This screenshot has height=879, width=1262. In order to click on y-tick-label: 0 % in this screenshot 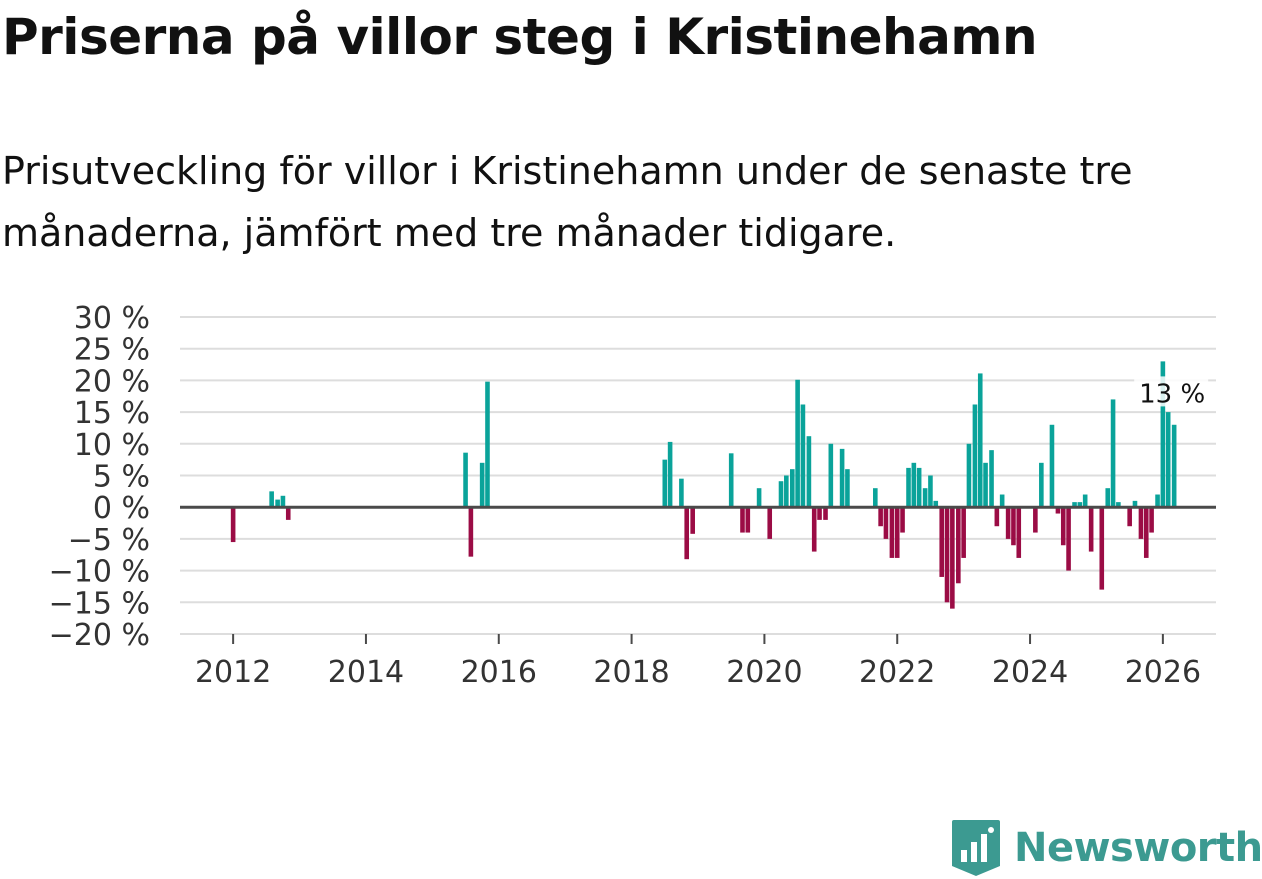, I will do `click(121, 508)`.